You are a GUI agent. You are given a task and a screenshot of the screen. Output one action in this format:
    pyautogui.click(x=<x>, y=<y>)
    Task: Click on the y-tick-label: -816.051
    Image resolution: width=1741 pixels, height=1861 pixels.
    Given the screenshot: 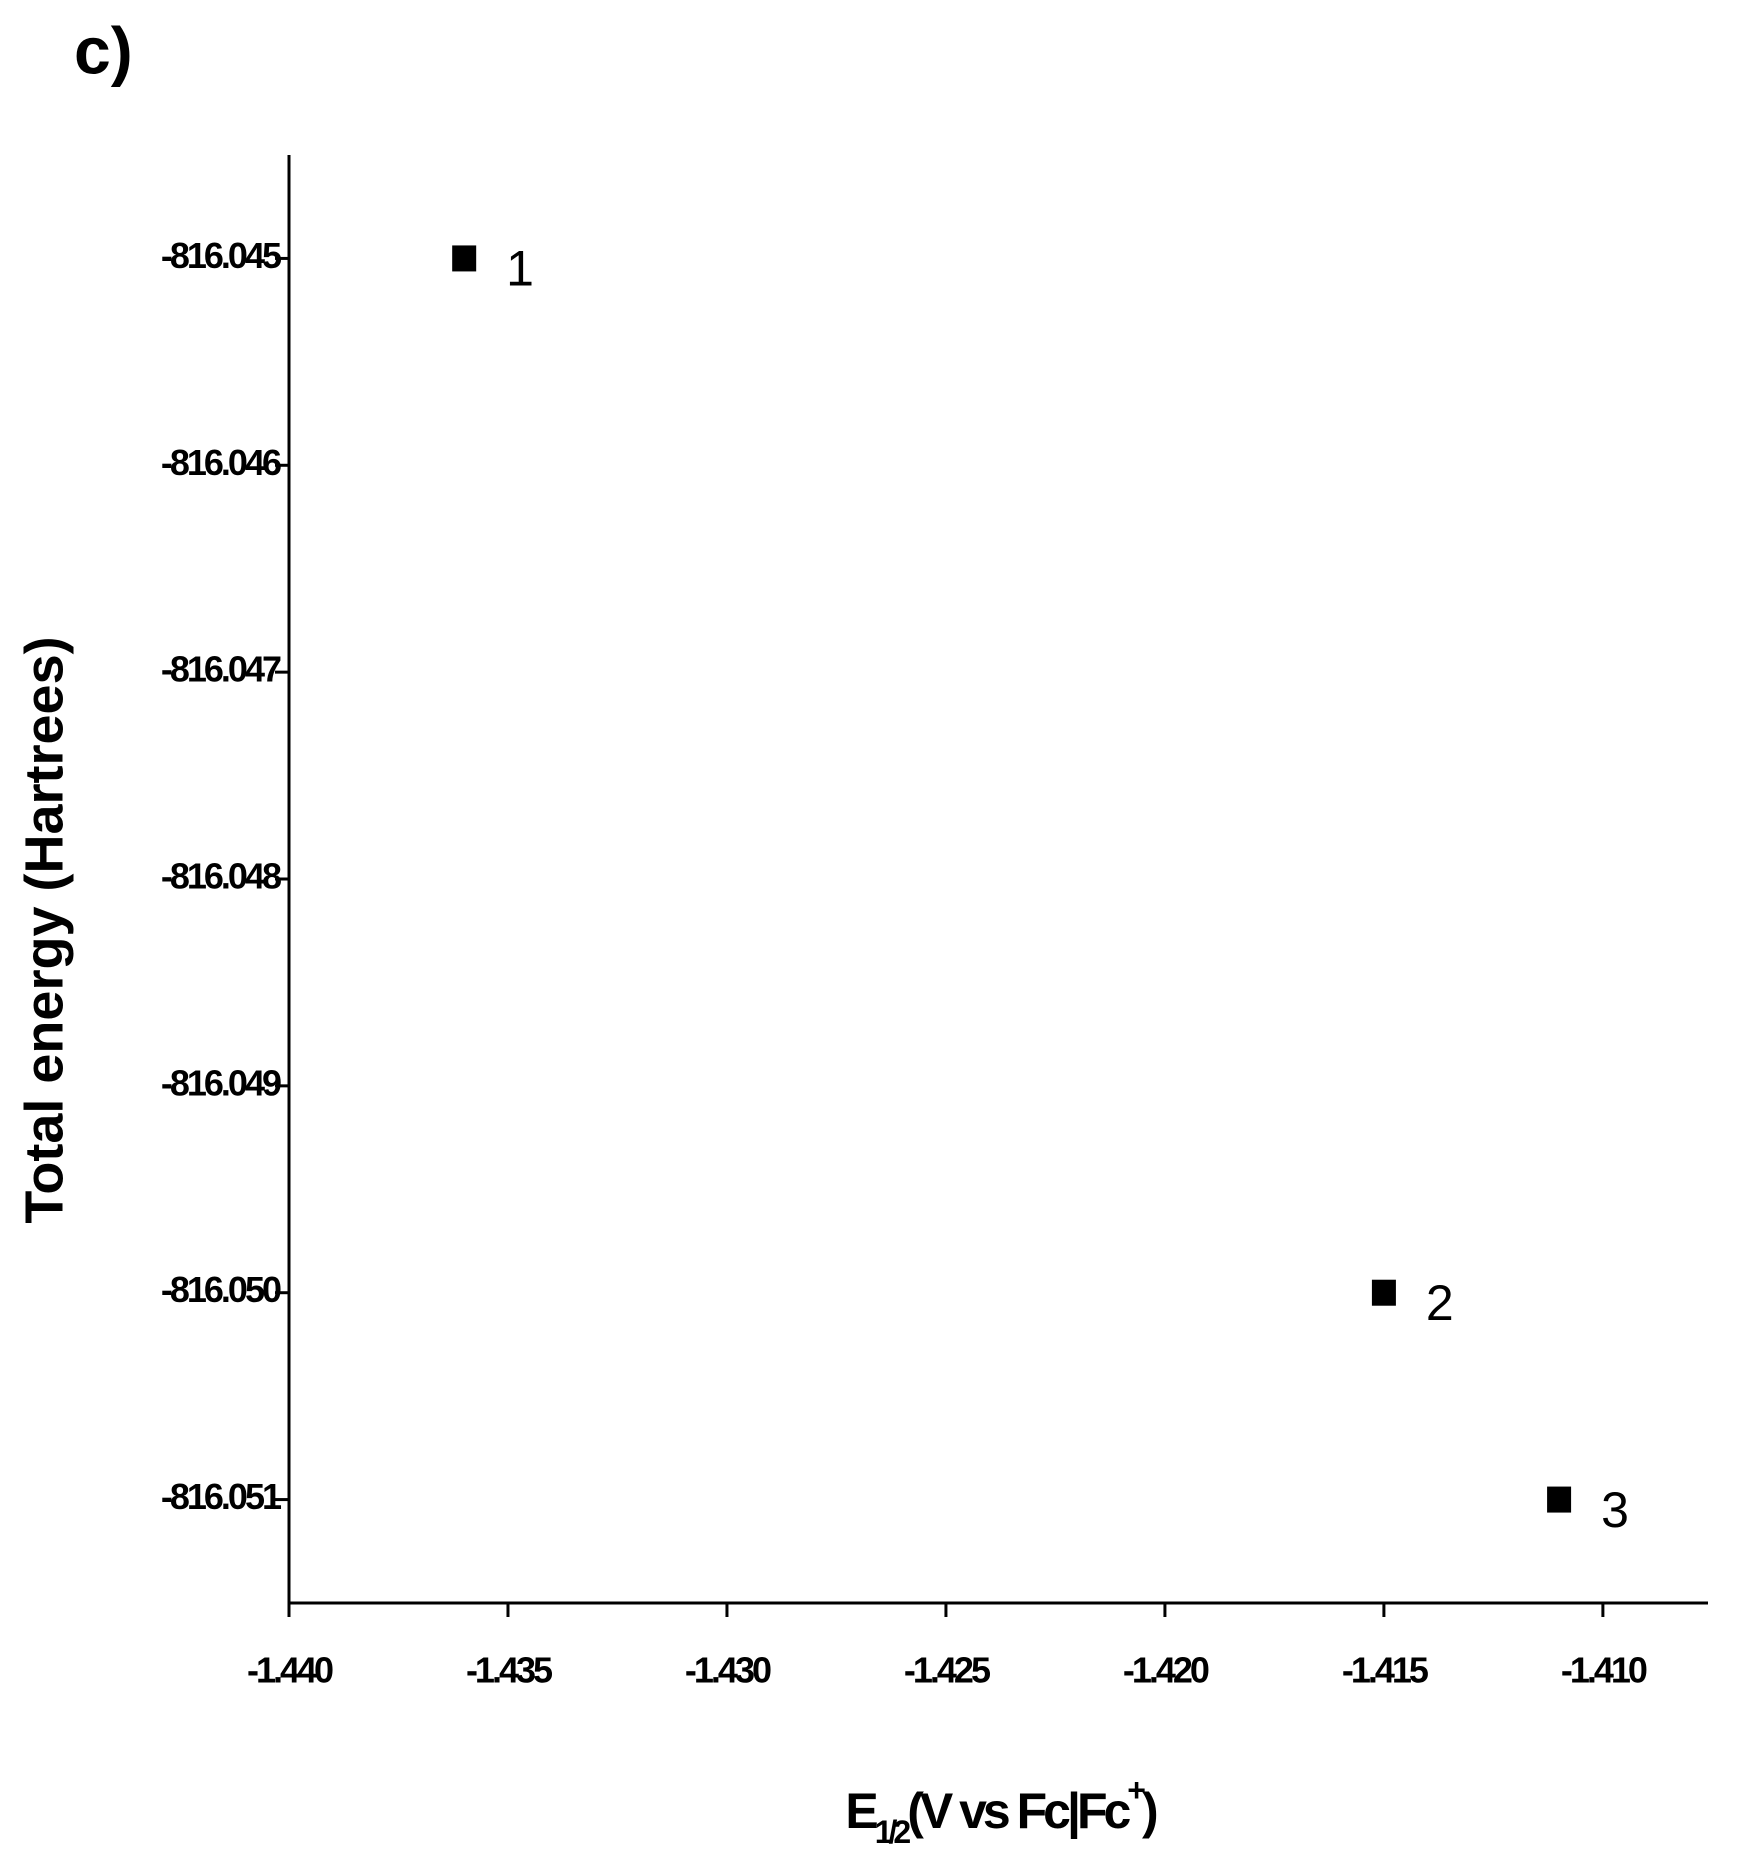 What is the action you would take?
    pyautogui.click(x=221, y=1496)
    